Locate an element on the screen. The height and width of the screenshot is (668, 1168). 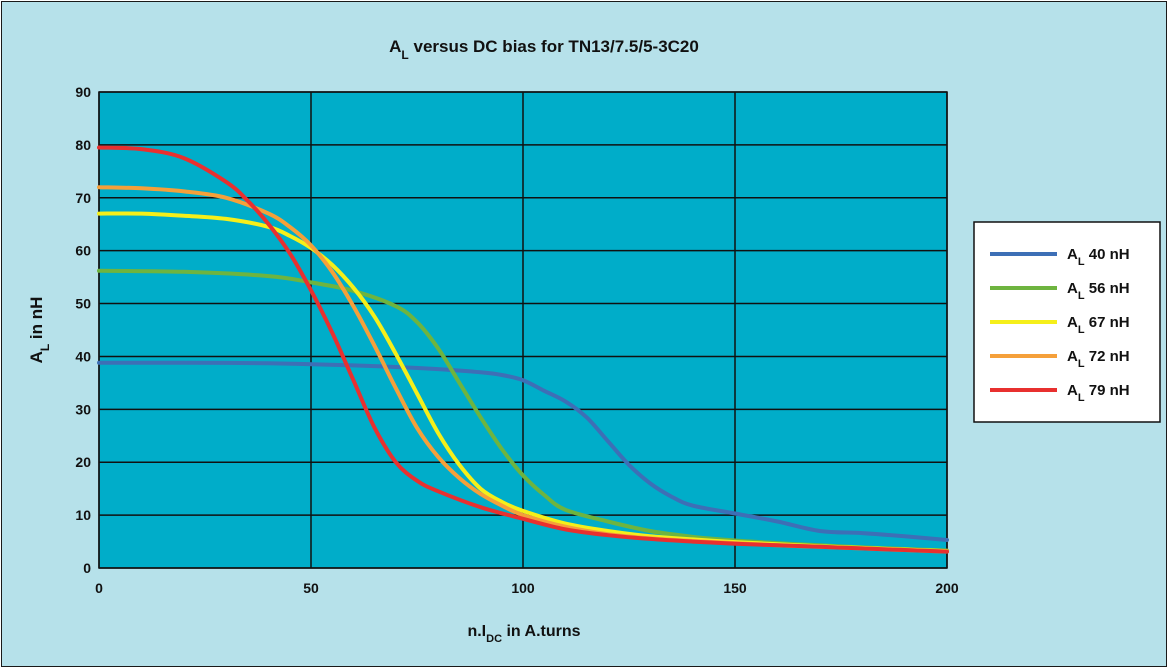
x-tick-label: 200 is located at coordinates (947, 588).